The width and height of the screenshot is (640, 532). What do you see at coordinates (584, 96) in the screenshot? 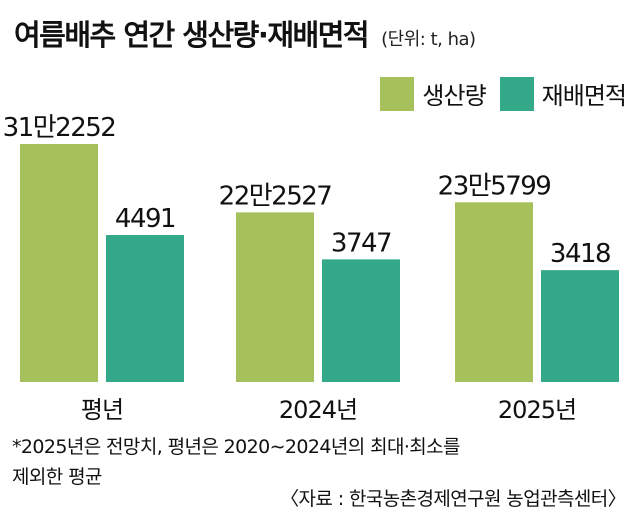
I see `legend-label-area: 재배면적` at bounding box center [584, 96].